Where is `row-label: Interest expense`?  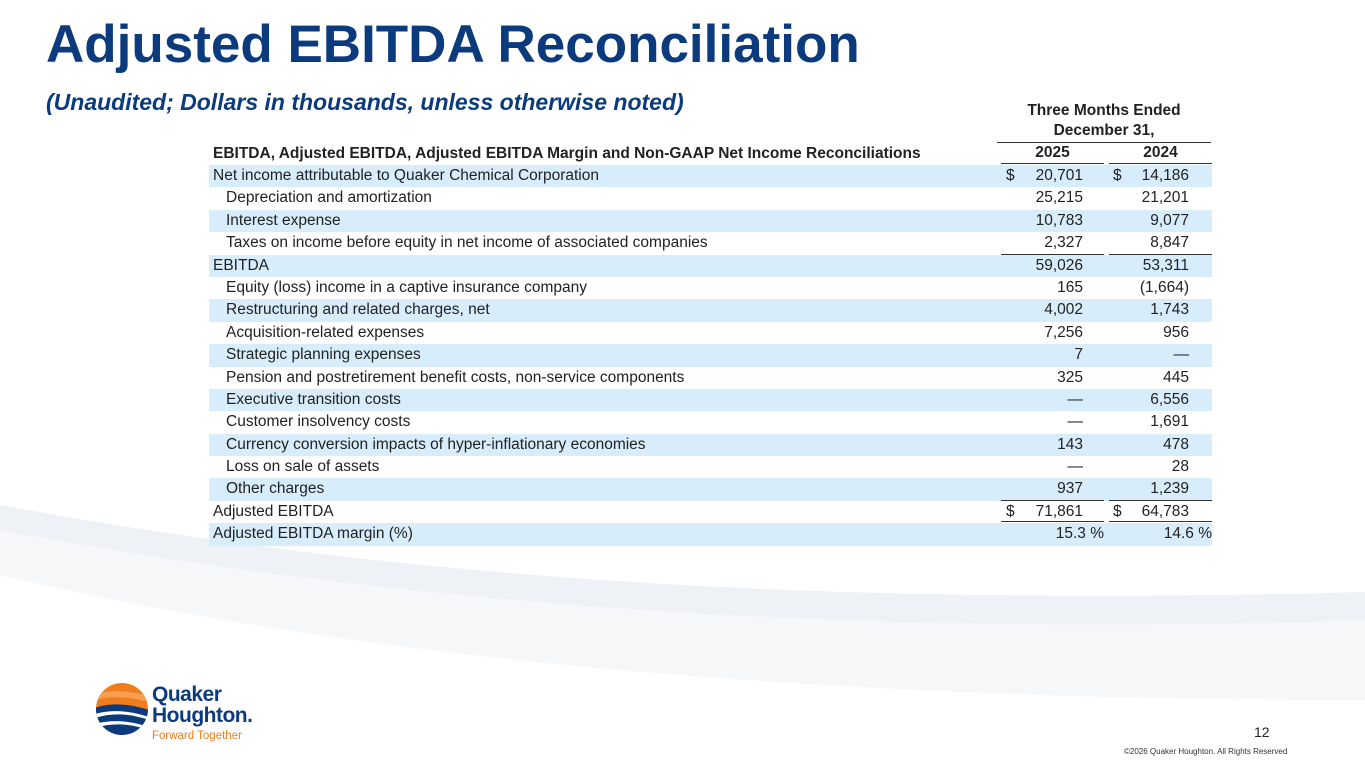 row-label: Interest expense is located at coordinates (283, 220).